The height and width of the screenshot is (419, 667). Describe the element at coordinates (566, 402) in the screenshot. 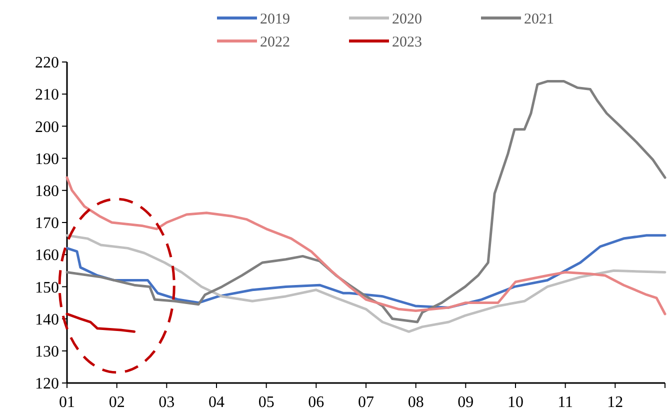

I see `x-tick-label: 11` at that location.